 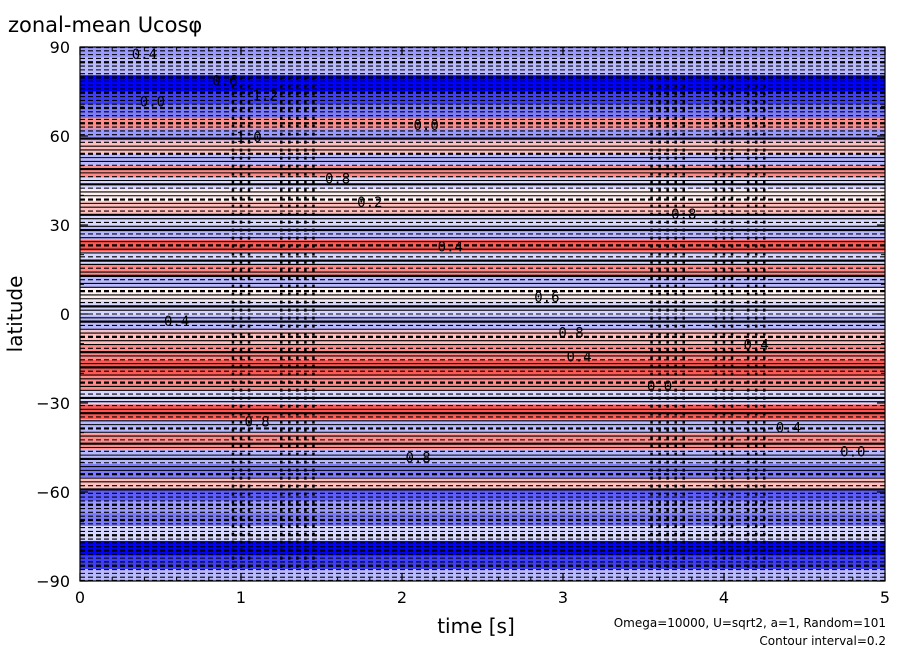 I want to click on y-tick-label: −30, so click(x=53, y=403).